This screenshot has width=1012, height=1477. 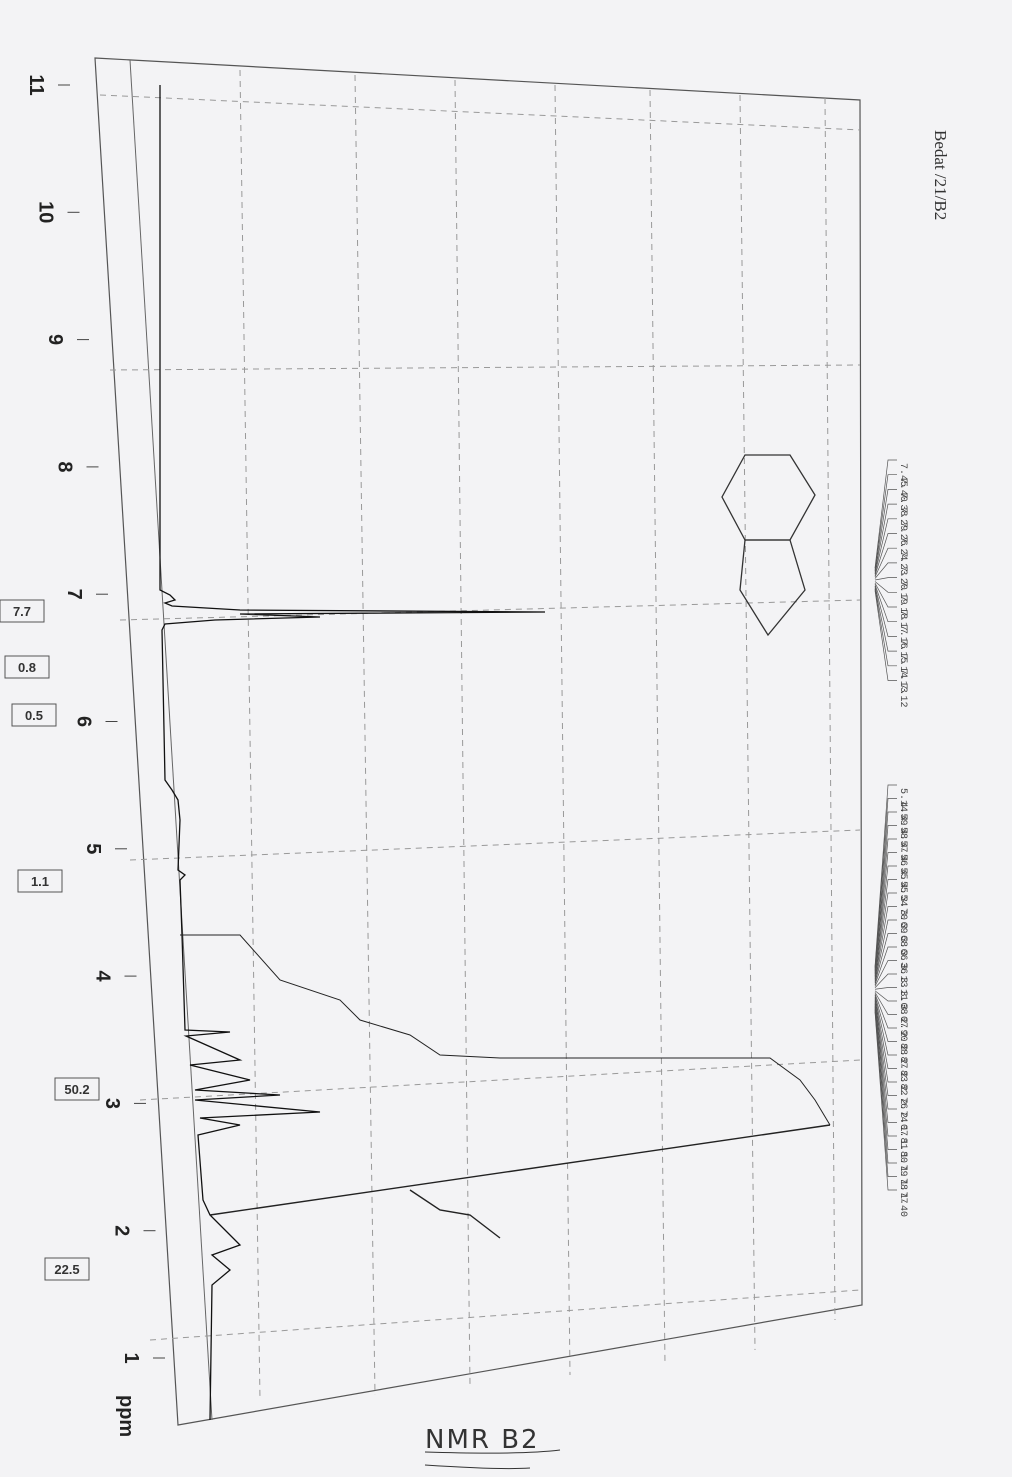 What do you see at coordinates (902, 578) in the screenshot?
I see `peak-label: 7.20` at bounding box center [902, 578].